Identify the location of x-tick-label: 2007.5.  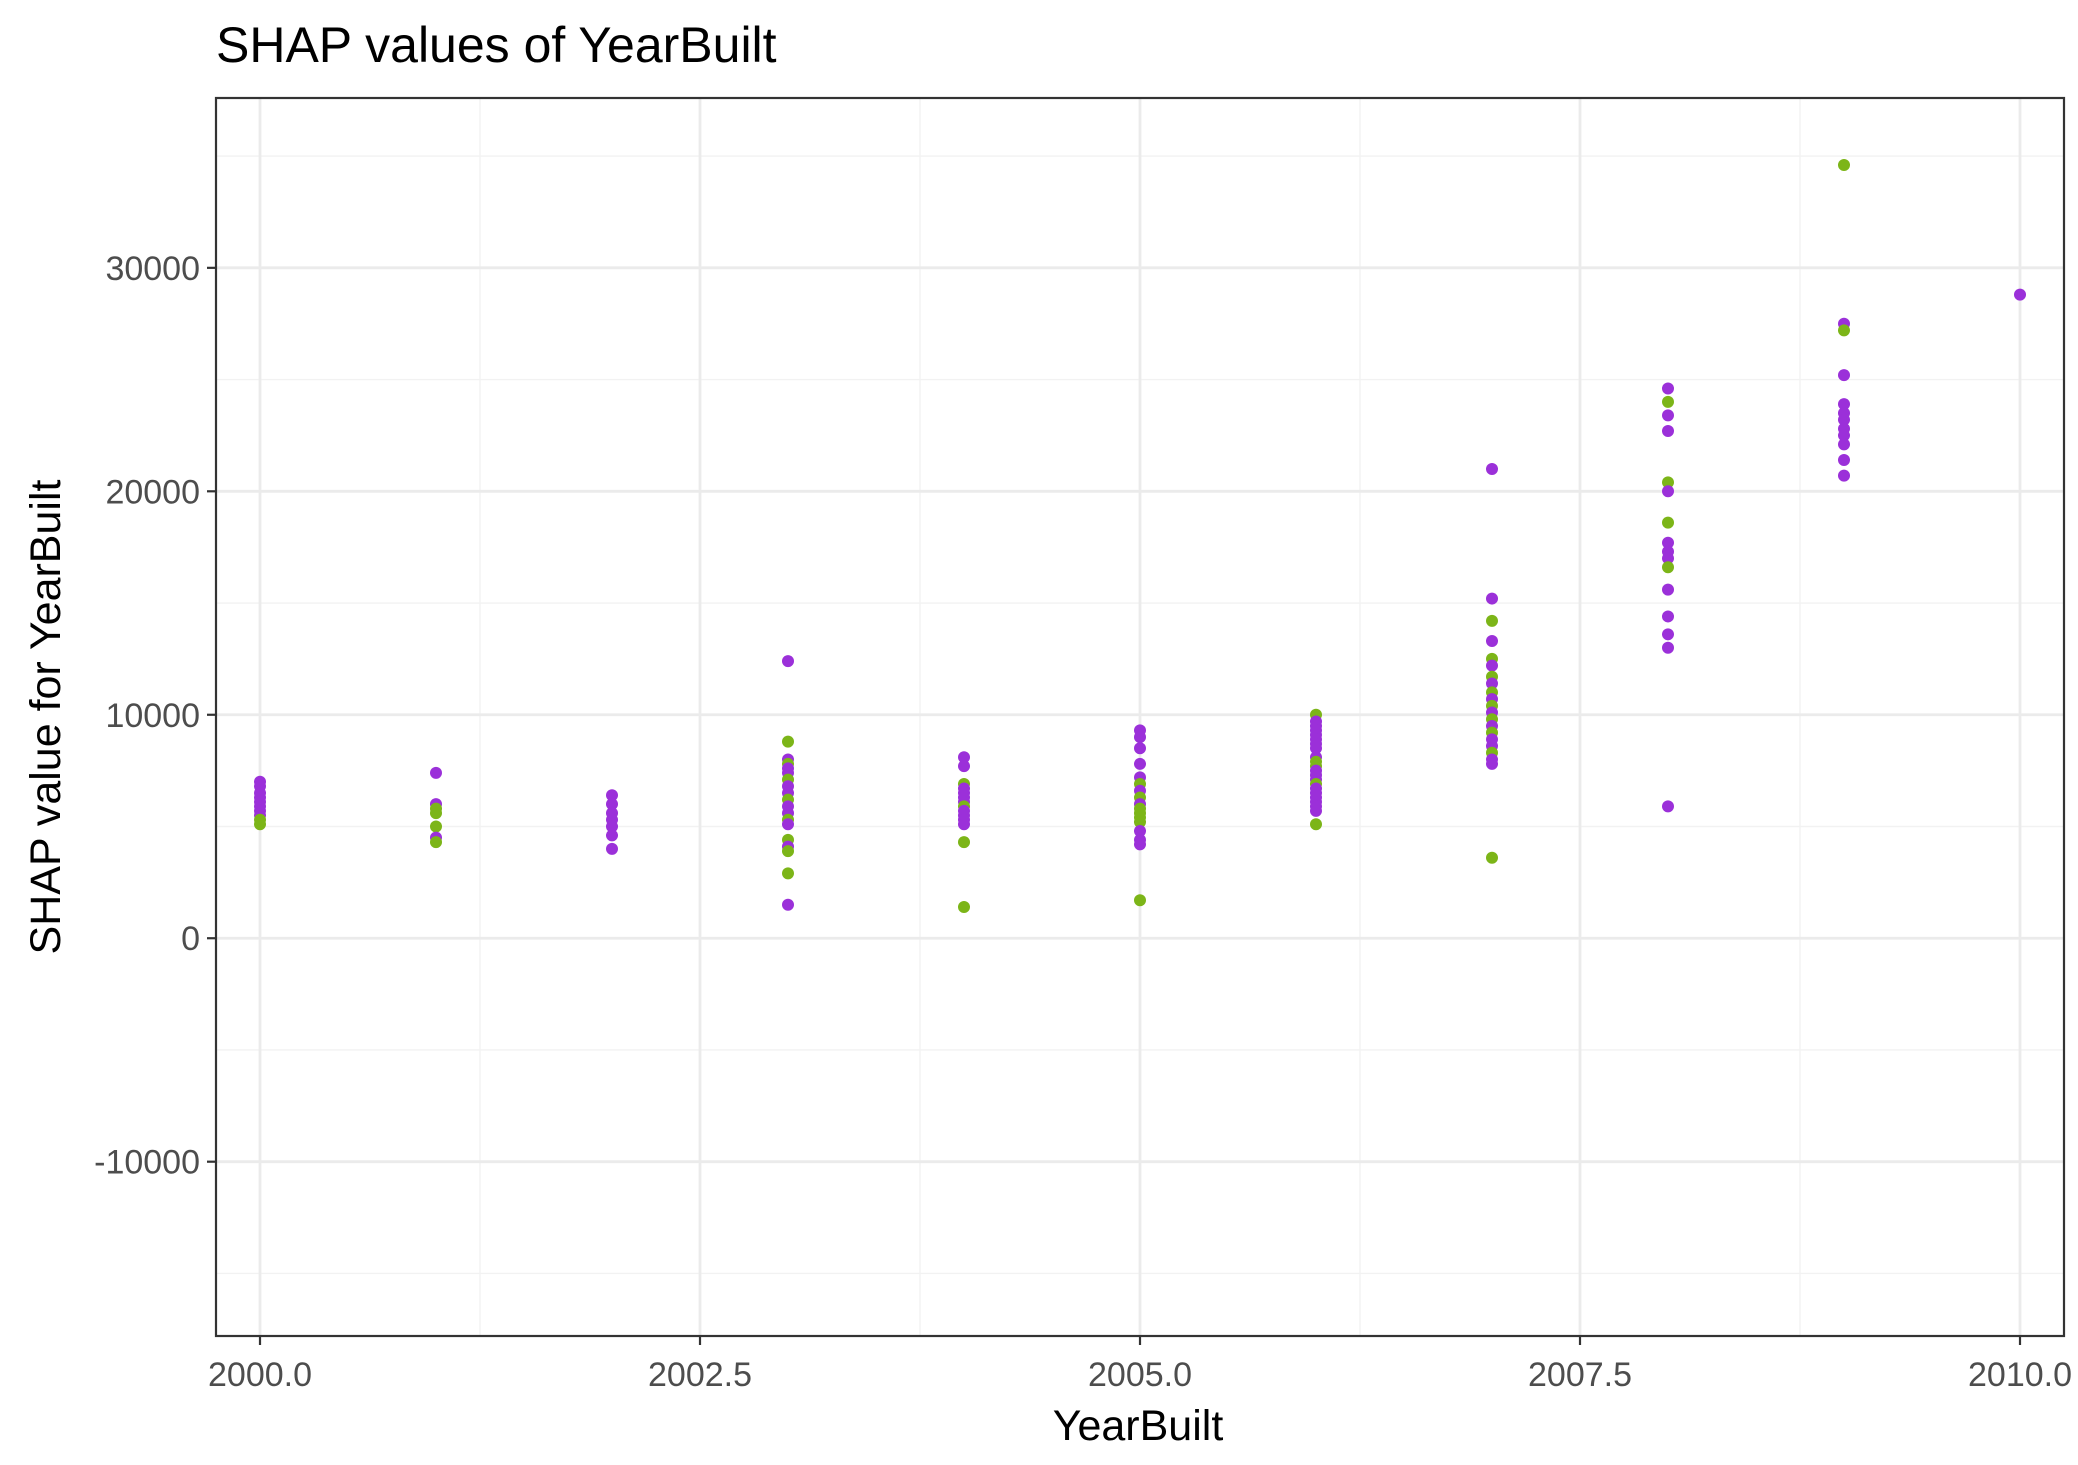
(1580, 1375).